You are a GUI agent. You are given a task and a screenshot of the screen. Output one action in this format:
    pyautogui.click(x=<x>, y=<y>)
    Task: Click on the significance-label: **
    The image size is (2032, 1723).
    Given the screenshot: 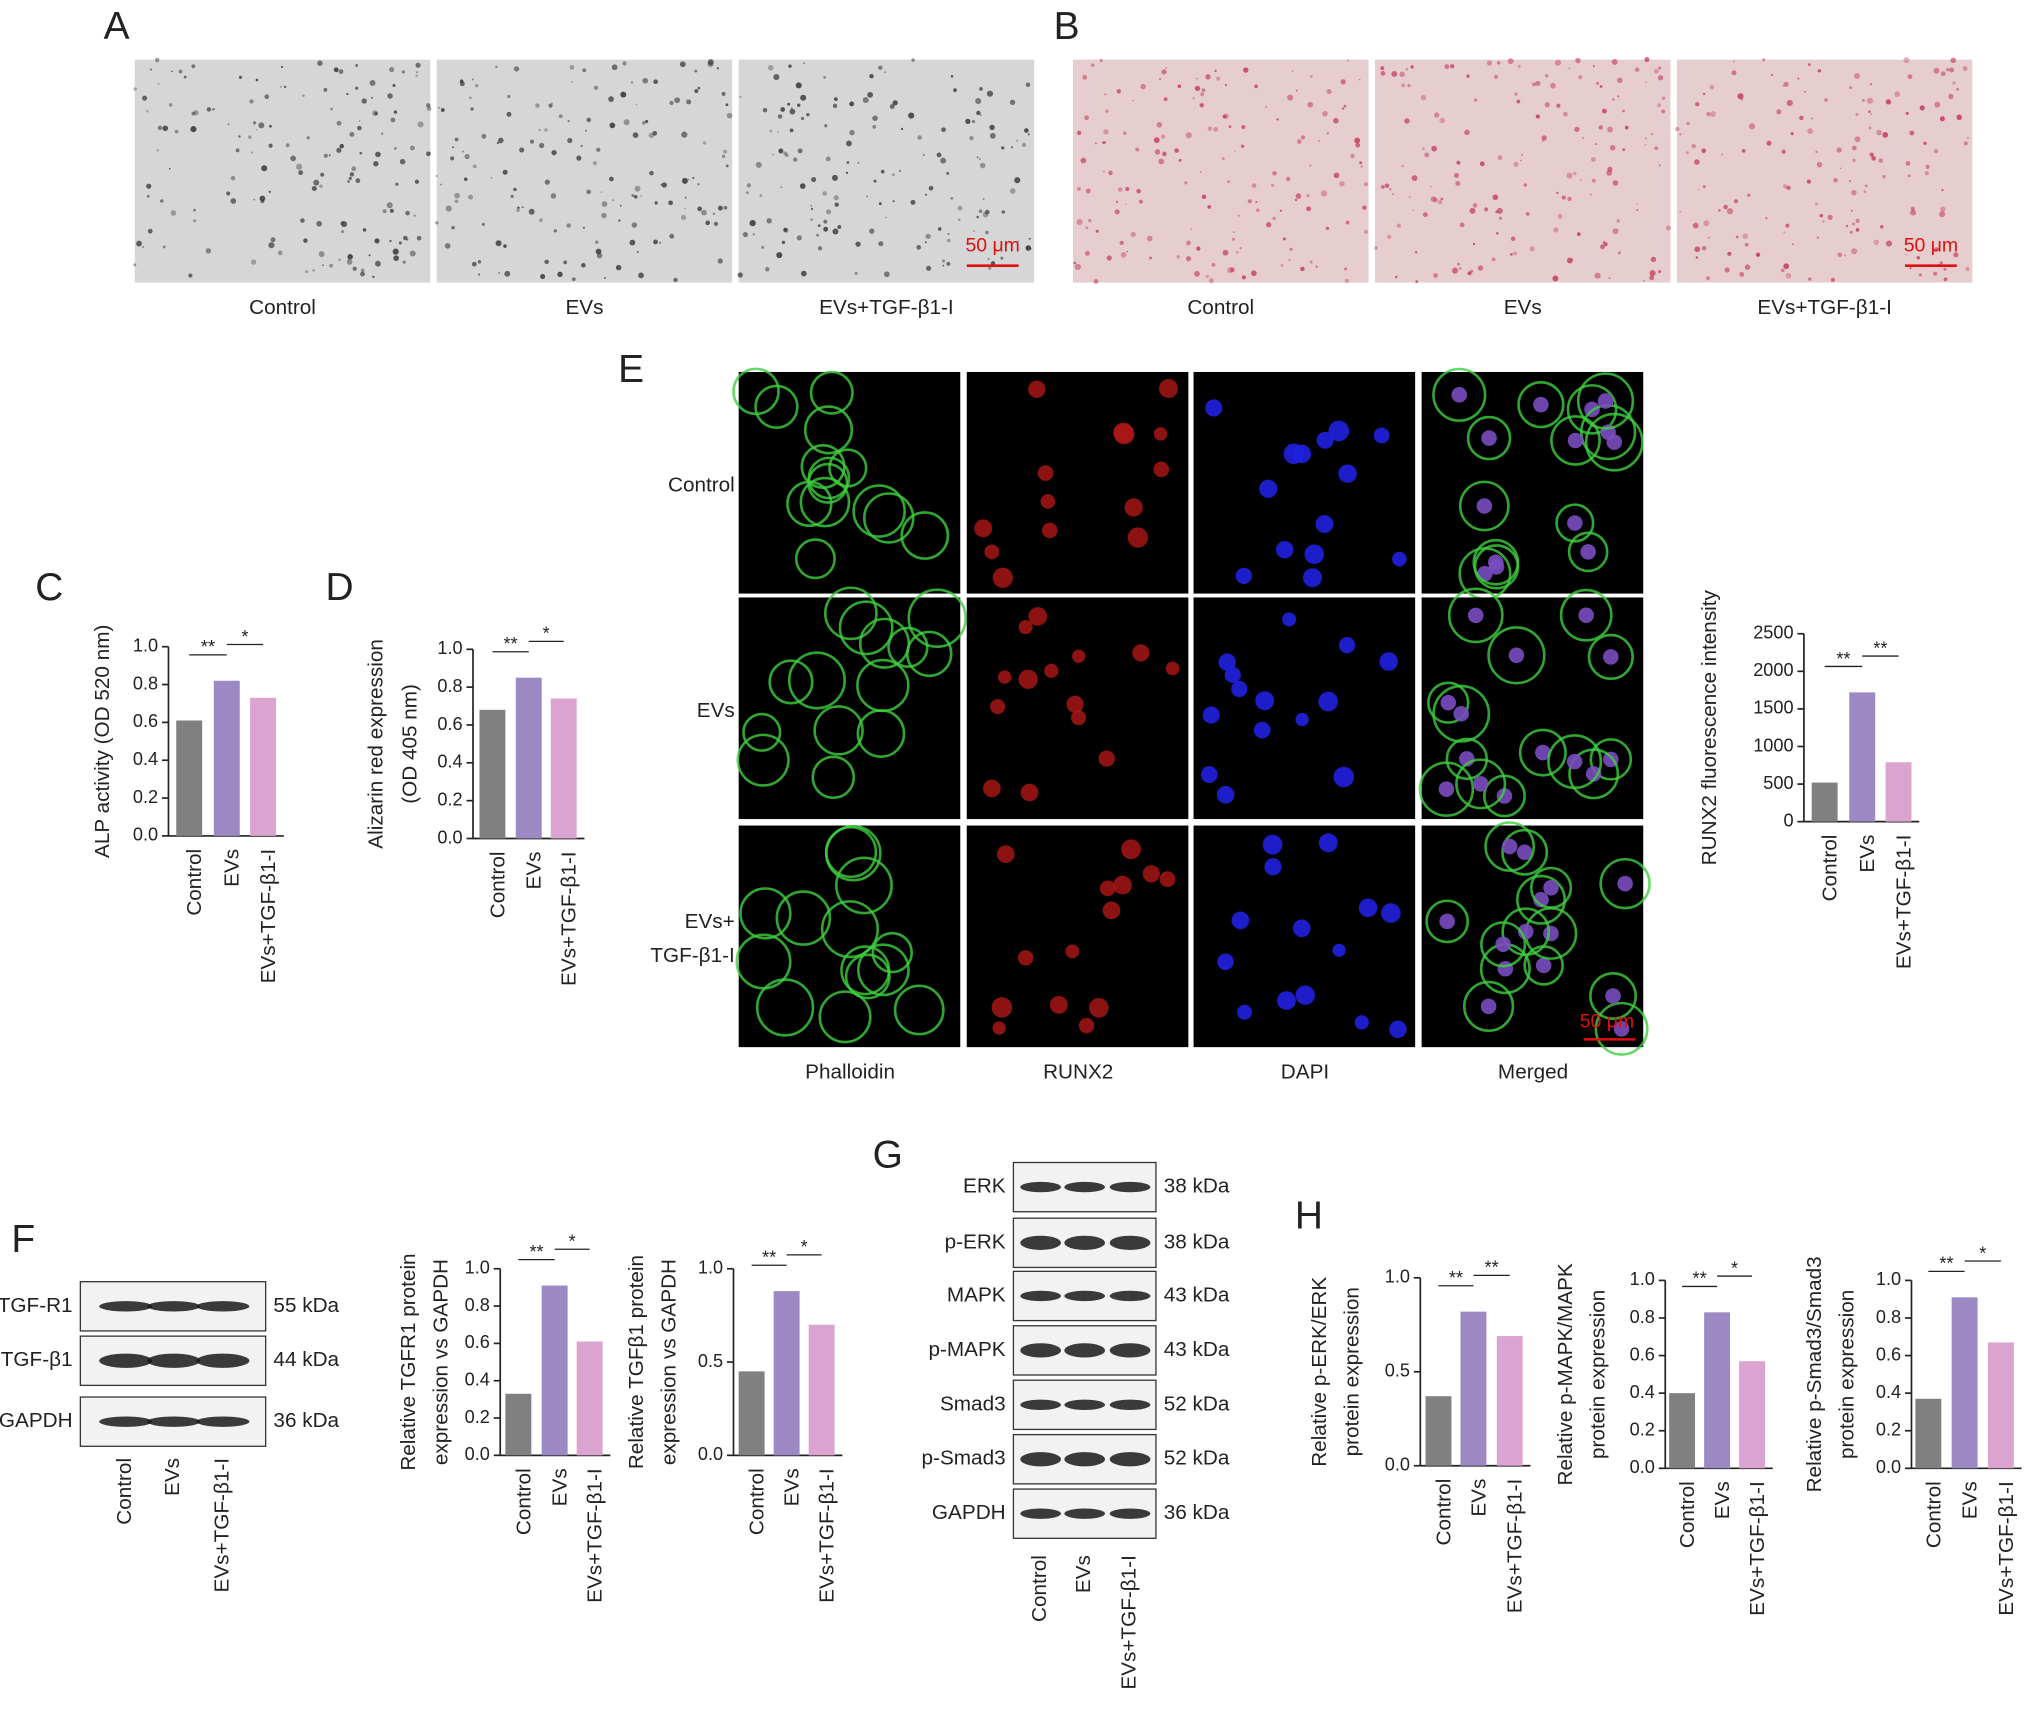 What is the action you would take?
    pyautogui.click(x=1880, y=648)
    